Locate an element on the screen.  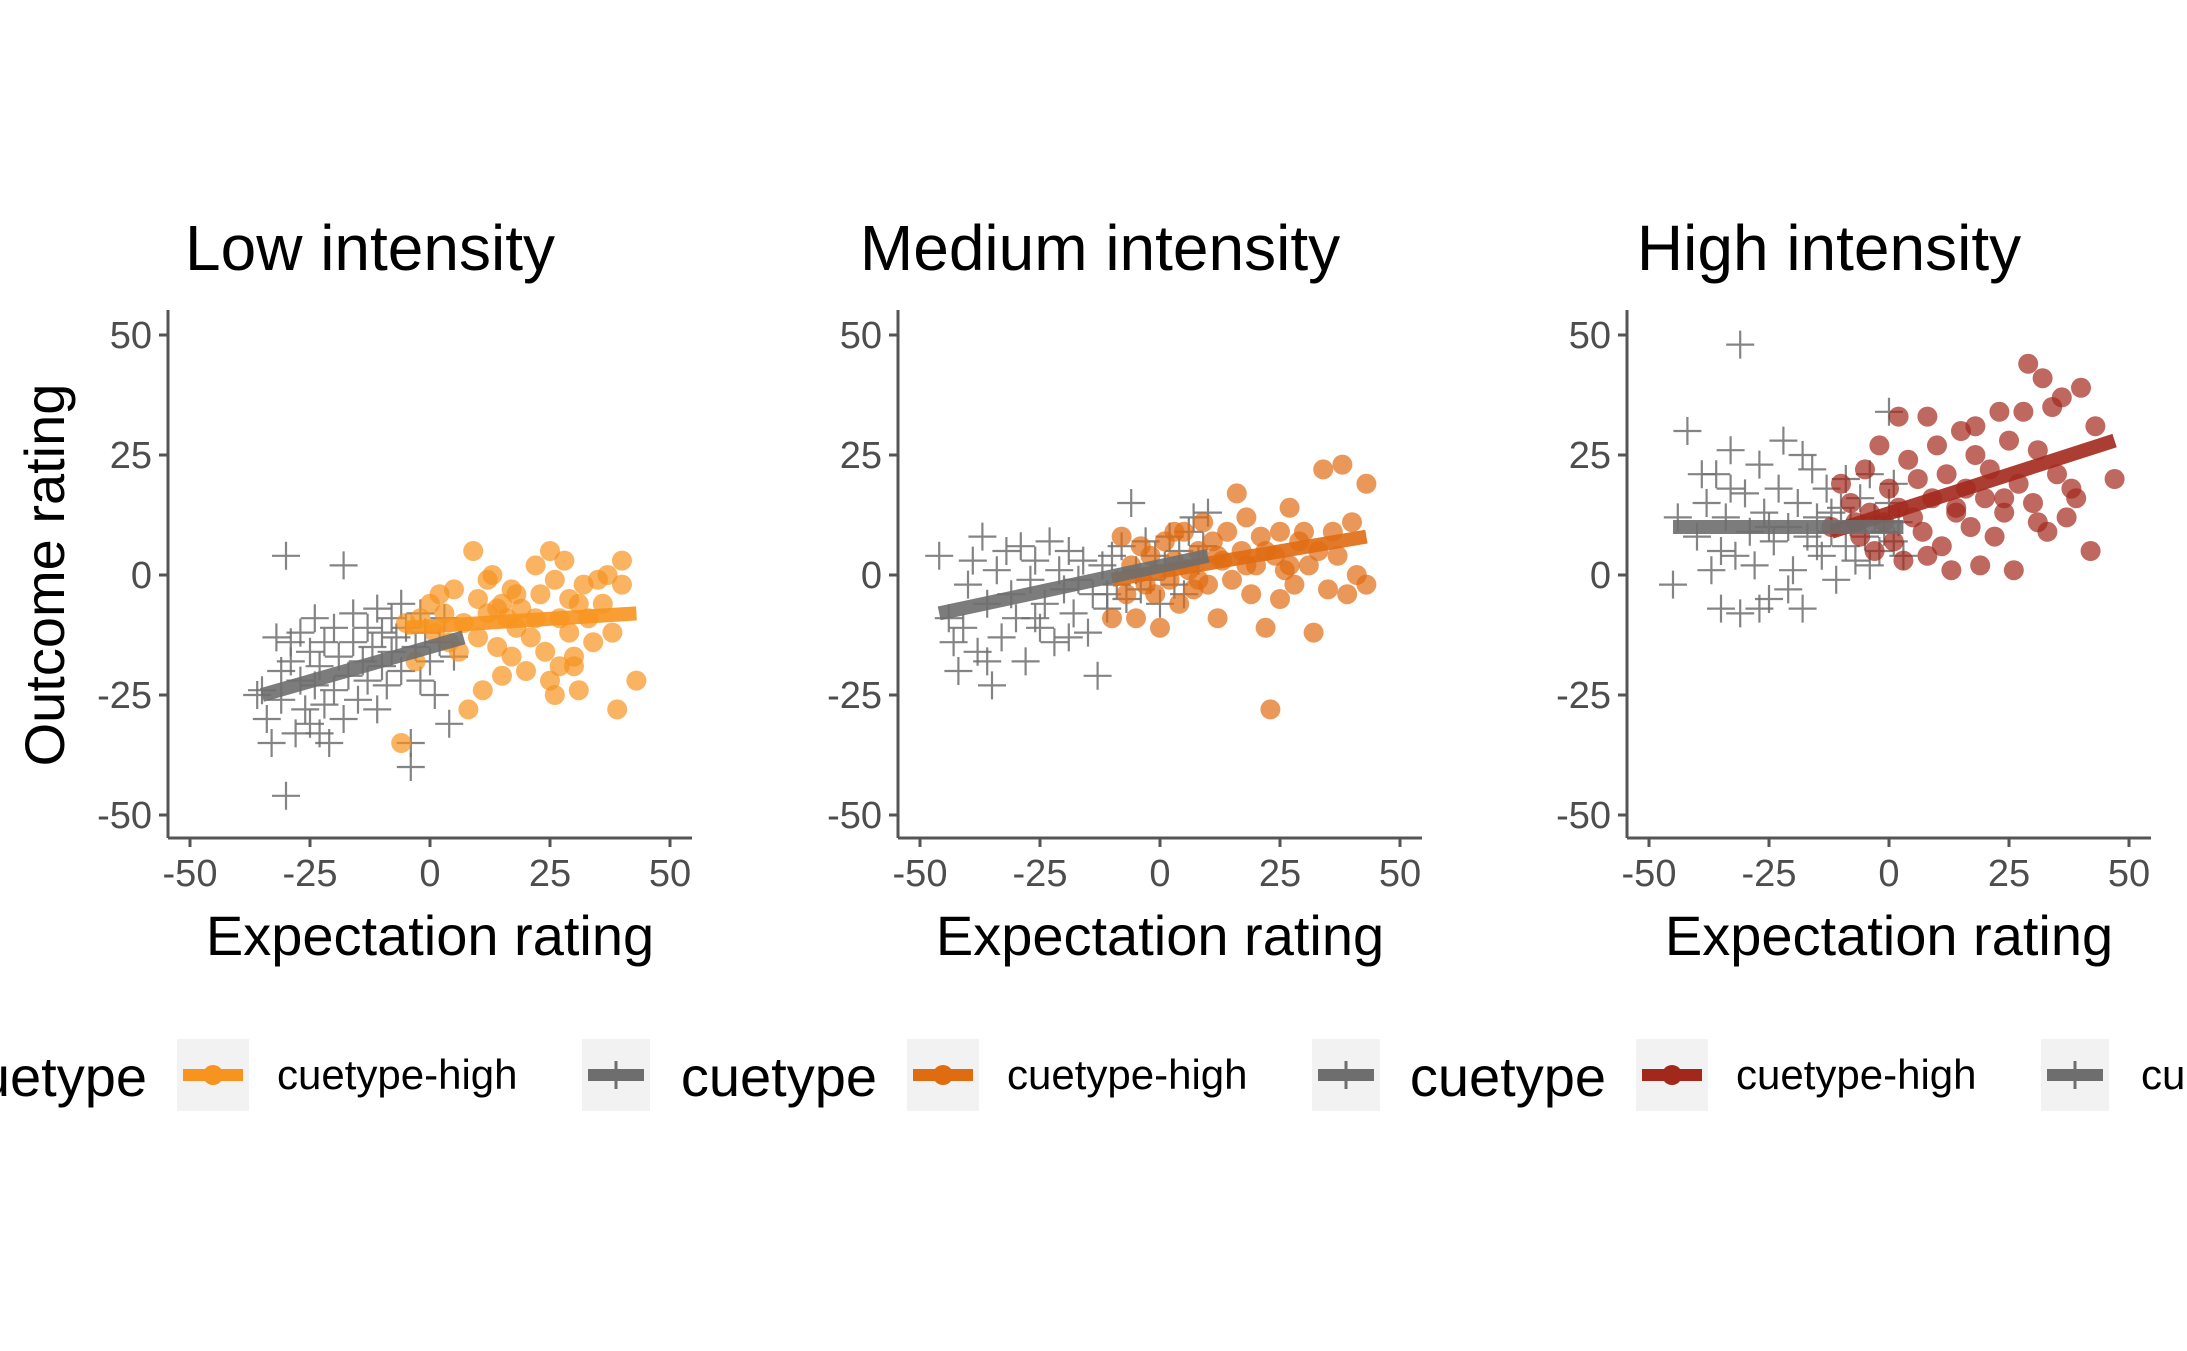
x-axis-label: Expectation rating is located at coordinates (1160, 935).